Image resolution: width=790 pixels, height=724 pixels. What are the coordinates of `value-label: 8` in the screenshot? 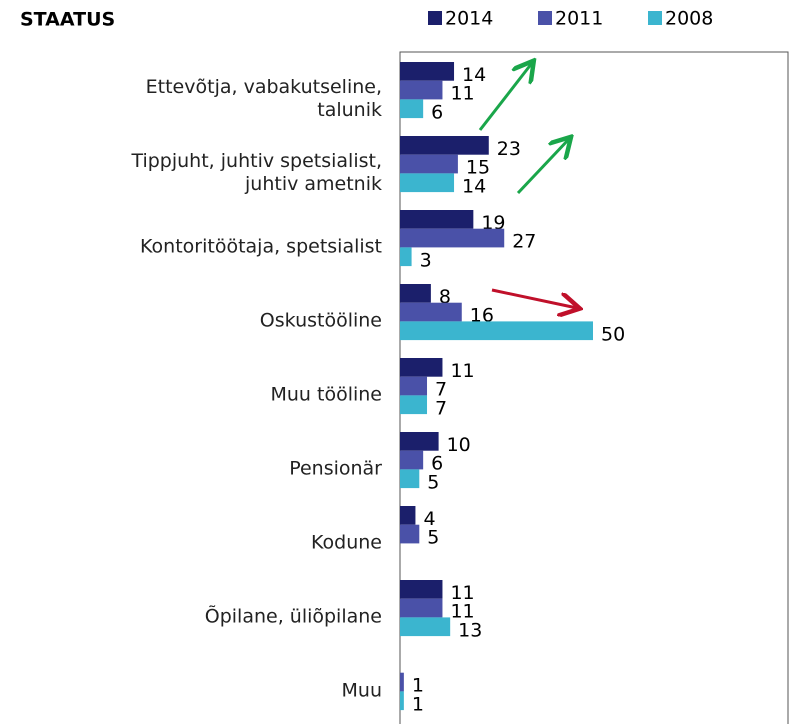 It's located at (445, 297).